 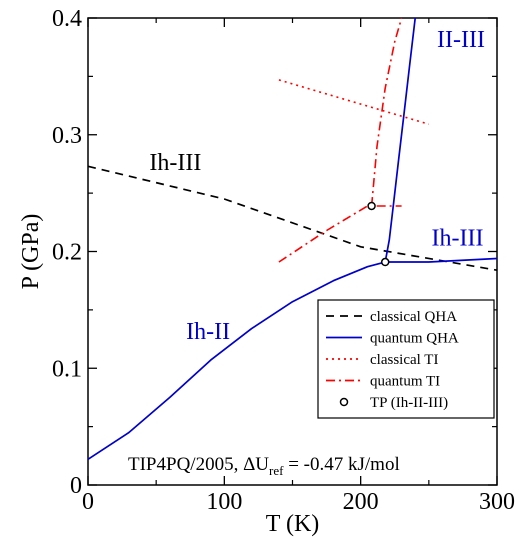 I want to click on legend-label: classical TI, so click(x=404, y=360).